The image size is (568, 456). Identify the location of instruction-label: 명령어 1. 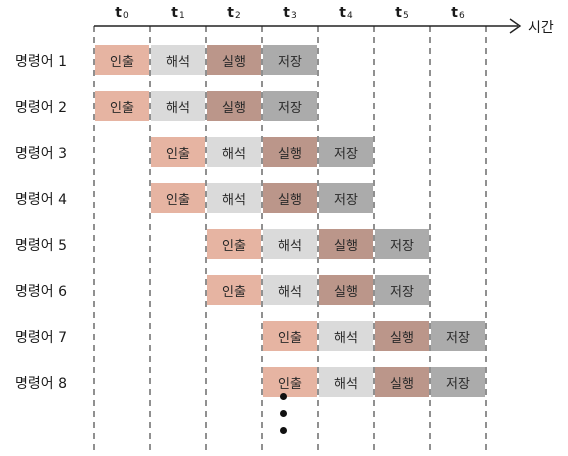
(41, 62).